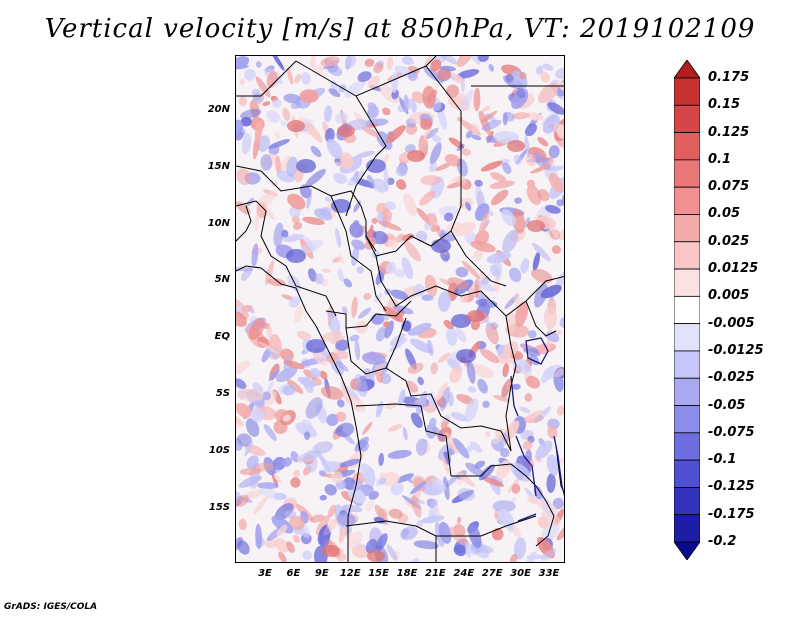  What do you see at coordinates (687, 310) in the screenshot?
I see `colorbar` at bounding box center [687, 310].